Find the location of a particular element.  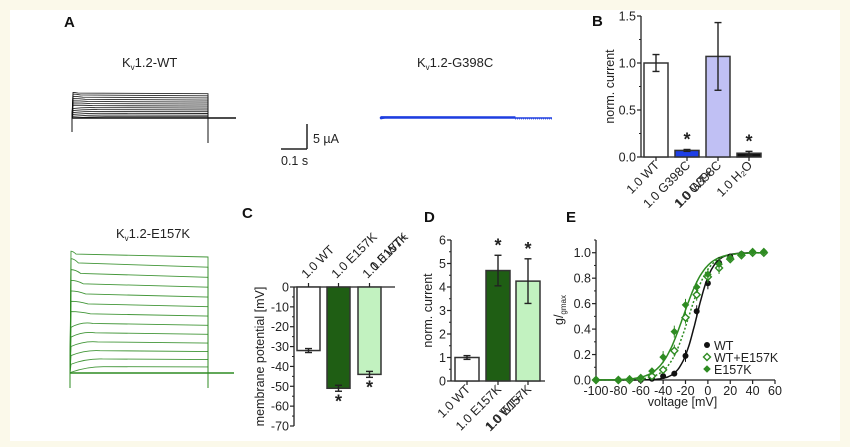

x-axis-label: voltage [mV] is located at coordinates (682, 402).